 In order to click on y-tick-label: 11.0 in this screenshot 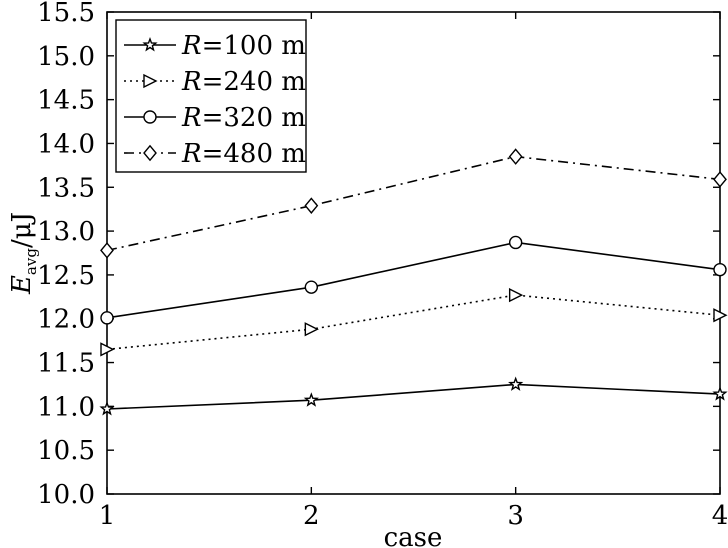, I will do `click(66, 407)`.